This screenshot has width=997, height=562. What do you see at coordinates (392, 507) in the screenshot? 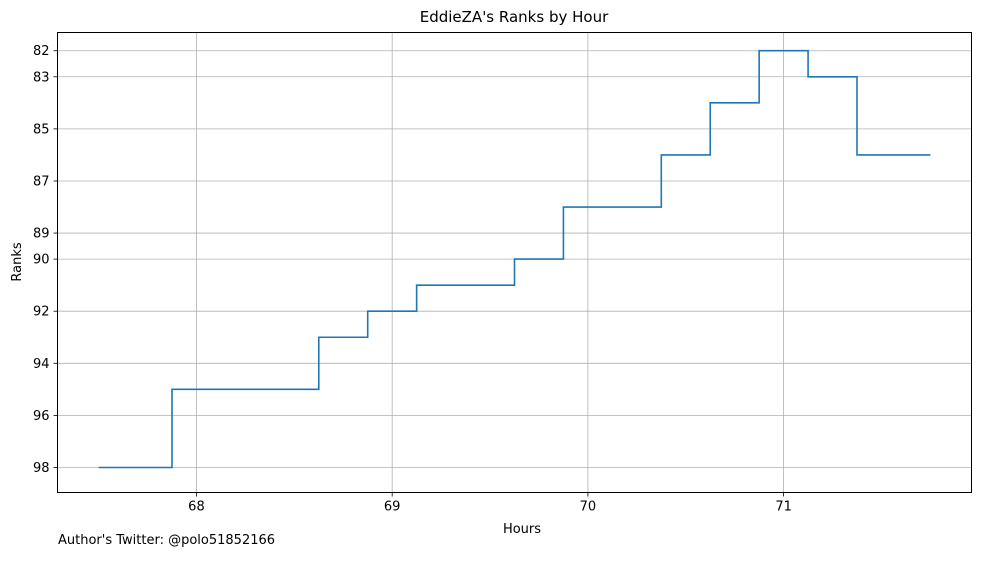
I see `x-tick-label: 69` at bounding box center [392, 507].